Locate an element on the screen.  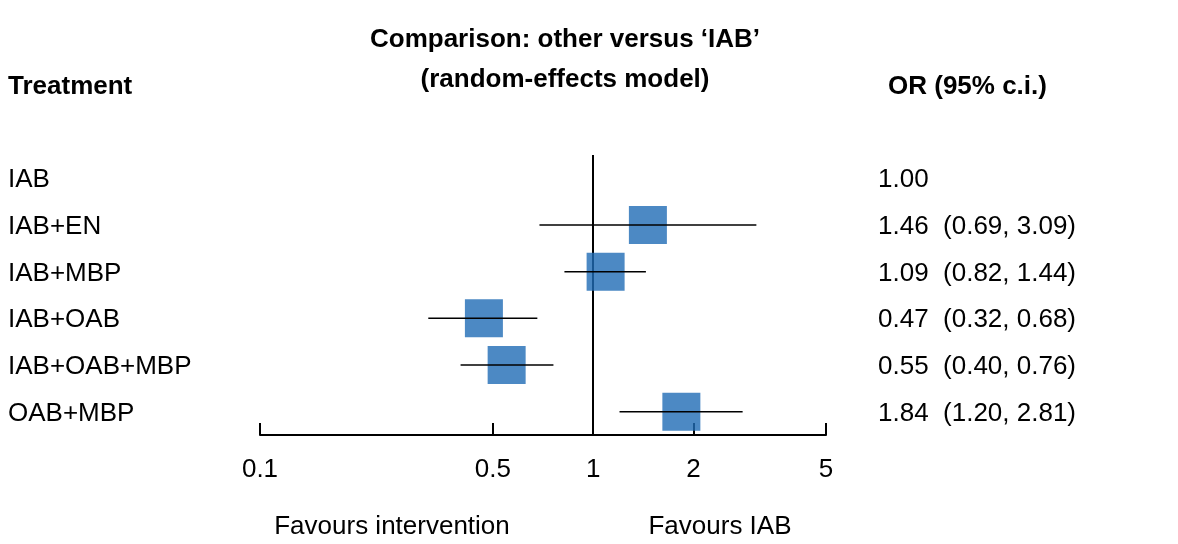
y-tick-label: IAB is located at coordinates (29, 178).